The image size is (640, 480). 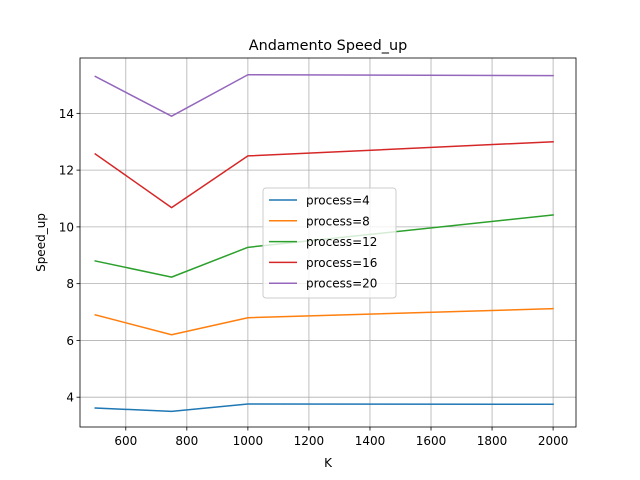 I want to click on x-tick-label: 2000, so click(x=553, y=441).